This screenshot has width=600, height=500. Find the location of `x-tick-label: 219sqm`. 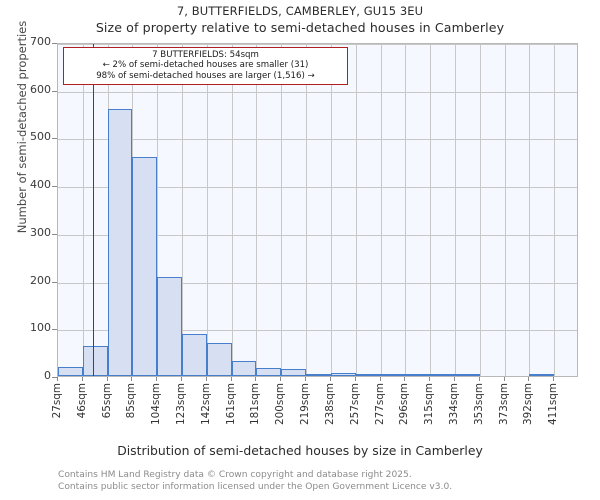

x-tick-label: 219sqm is located at coordinates (305, 404).